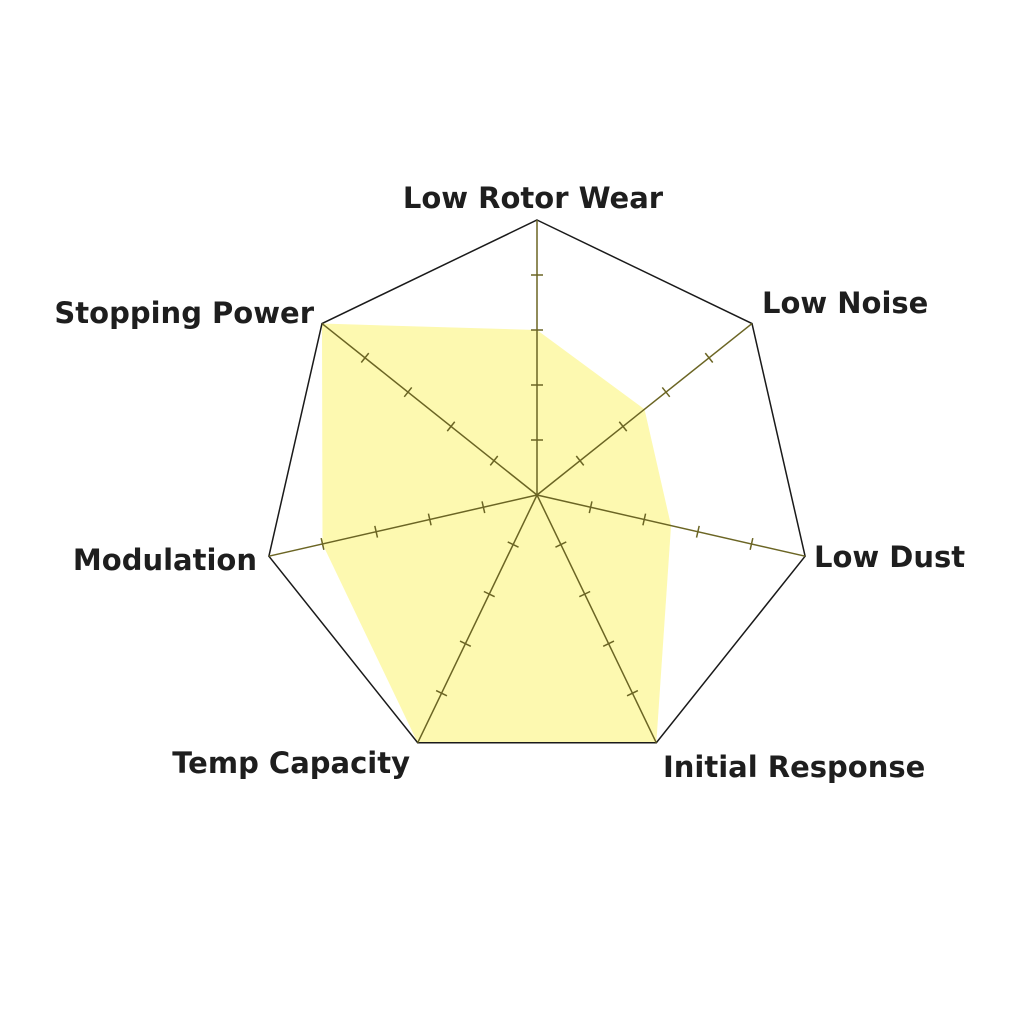 The width and height of the screenshot is (1024, 1024). Describe the element at coordinates (889, 557) in the screenshot. I see `axis-label-low-dust: Low Dust` at that location.